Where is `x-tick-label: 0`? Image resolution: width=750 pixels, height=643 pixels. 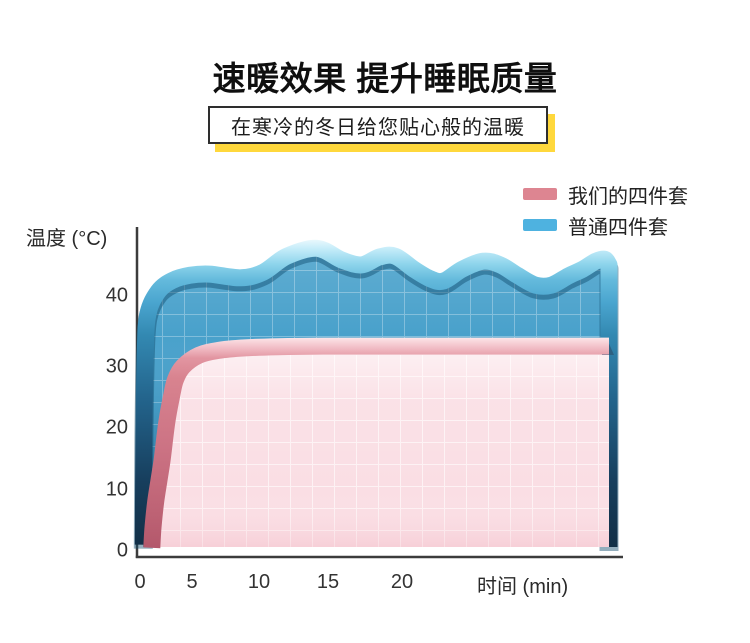
x-tick-label: 0 is located at coordinates (140, 582).